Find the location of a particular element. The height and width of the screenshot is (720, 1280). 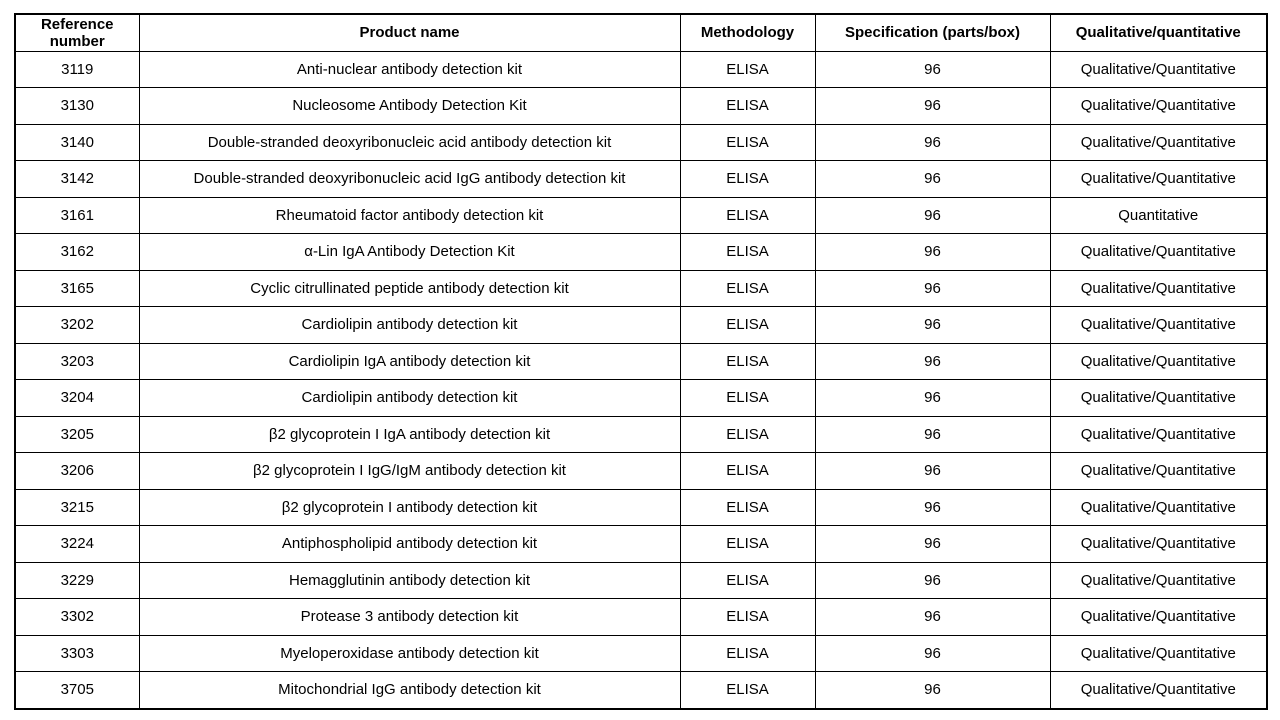

table-cell-reference-number: 3204 is located at coordinates (77, 398).